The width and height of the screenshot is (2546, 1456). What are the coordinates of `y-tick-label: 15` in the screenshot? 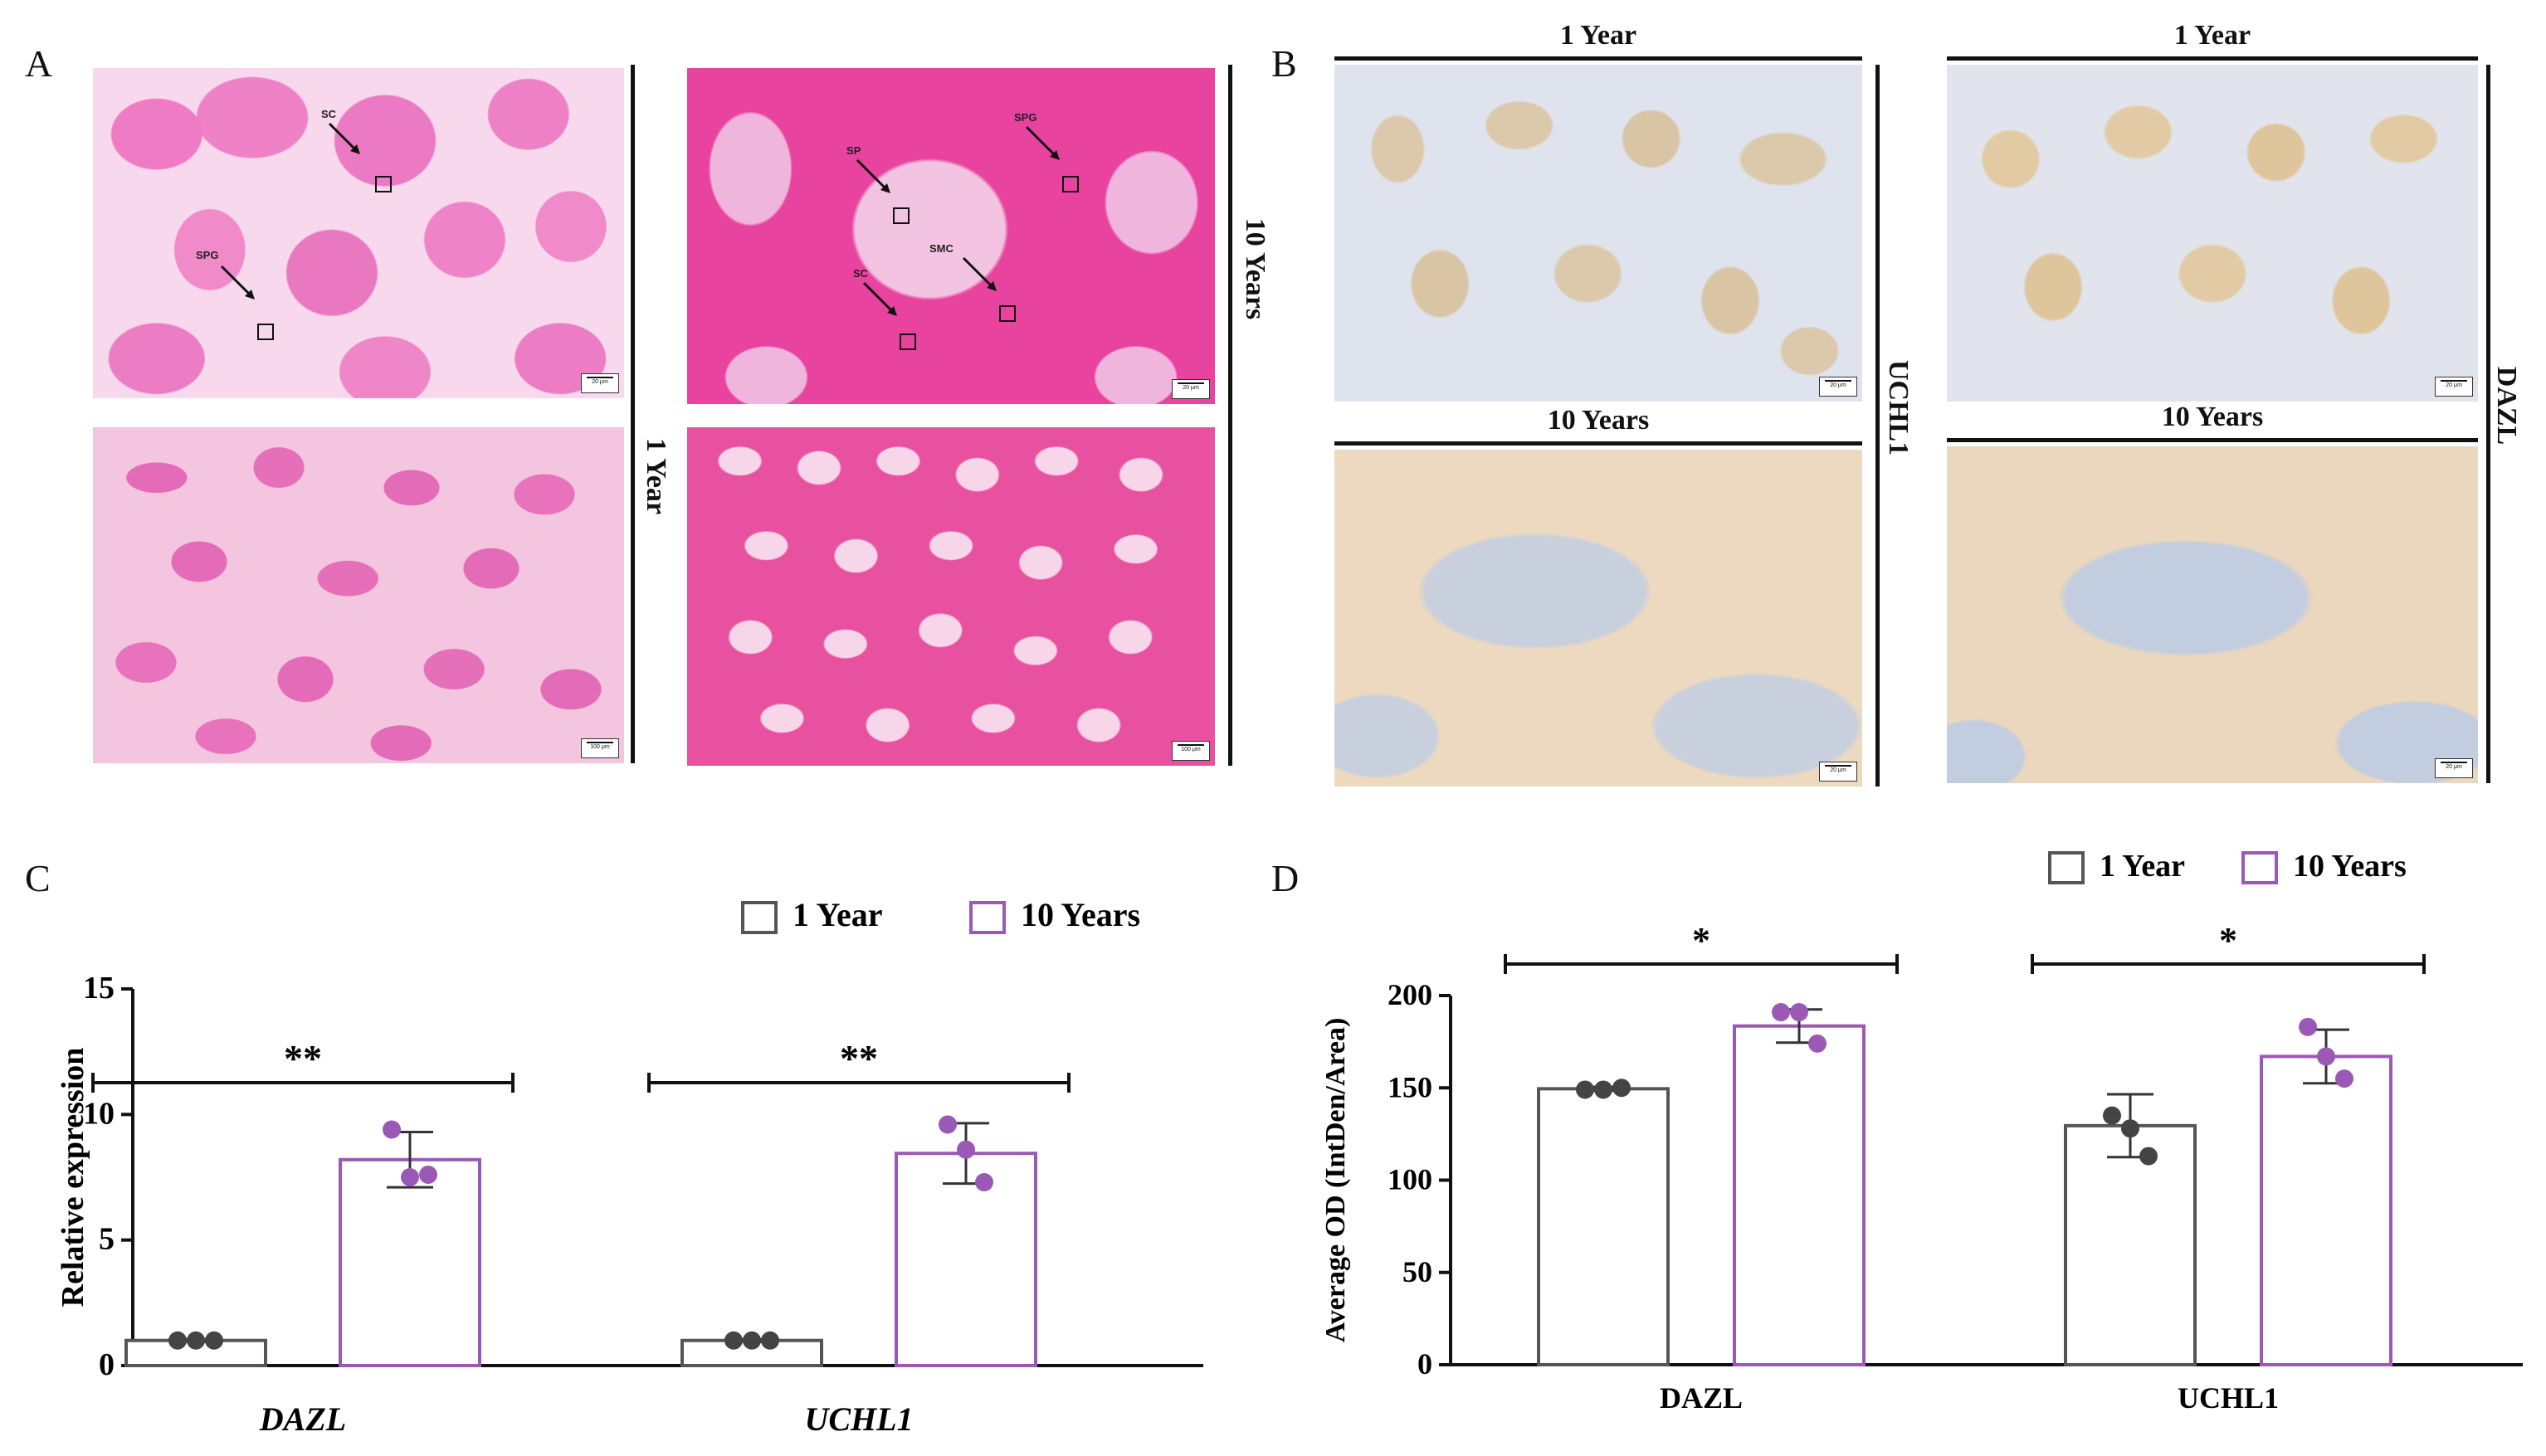 It's located at (99, 988).